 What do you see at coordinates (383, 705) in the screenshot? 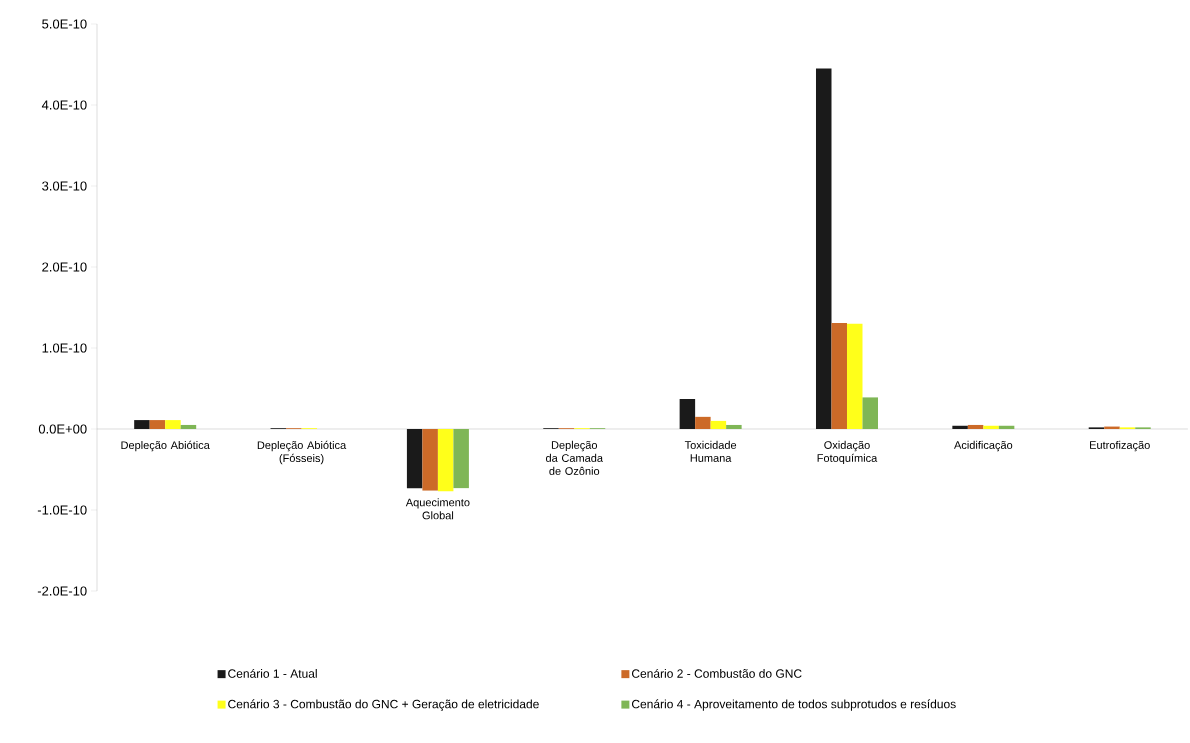
I see `legend-label: Cenário 3 - Combustão do GNC + Geração de eletricidade` at bounding box center [383, 705].